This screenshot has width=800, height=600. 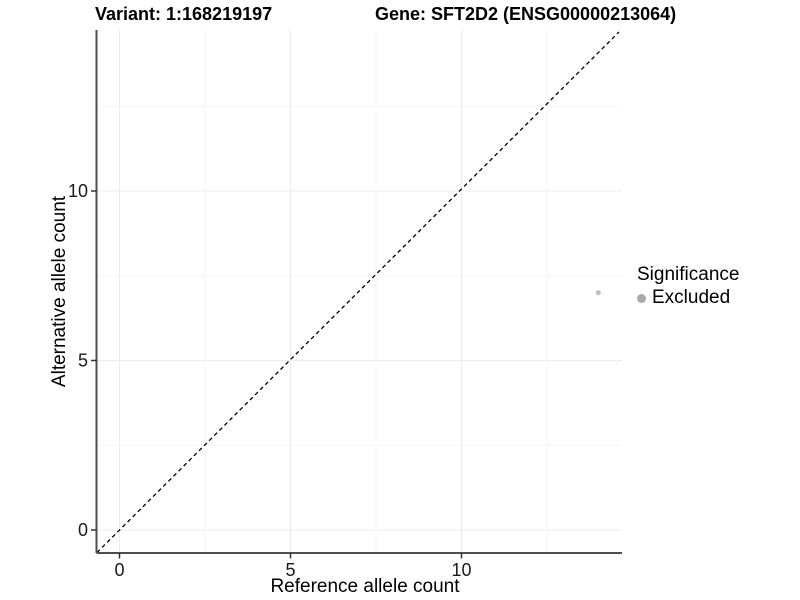 I want to click on legend-point-icon, so click(x=641, y=298).